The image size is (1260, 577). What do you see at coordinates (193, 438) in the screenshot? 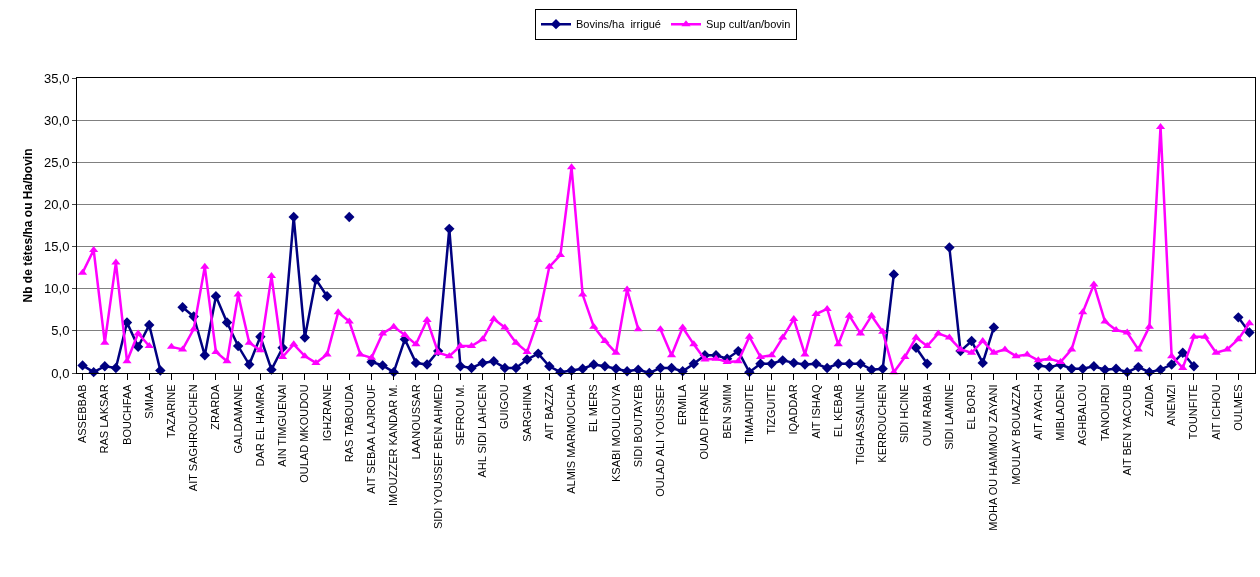
I see `x-tick-label: AIT SAGHROUCHEN` at bounding box center [193, 438].